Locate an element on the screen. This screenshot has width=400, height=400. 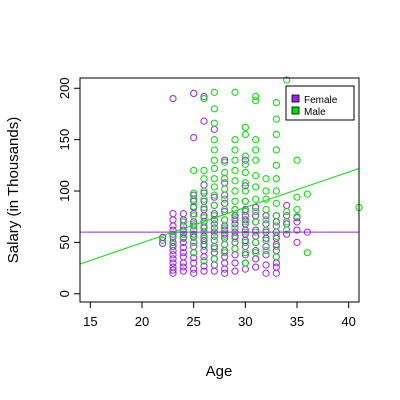
x-axis: 15 20 25 30 35 40 is located at coordinates (219, 315).